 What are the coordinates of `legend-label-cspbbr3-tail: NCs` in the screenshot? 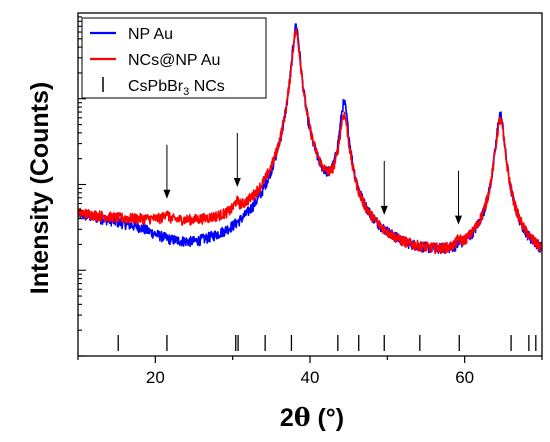 It's located at (207, 86).